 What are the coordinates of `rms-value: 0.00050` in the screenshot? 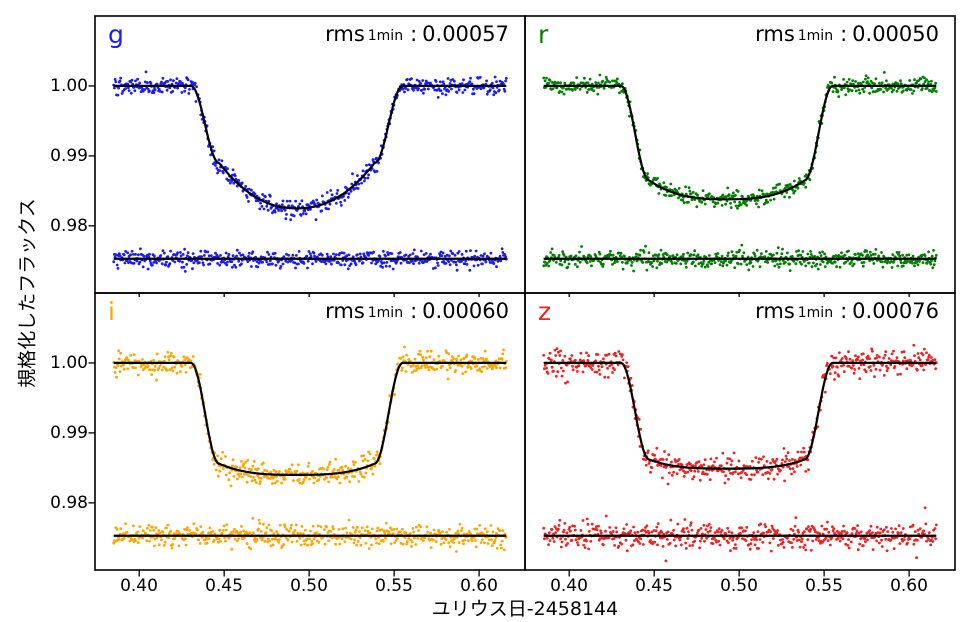 It's located at (895, 34).